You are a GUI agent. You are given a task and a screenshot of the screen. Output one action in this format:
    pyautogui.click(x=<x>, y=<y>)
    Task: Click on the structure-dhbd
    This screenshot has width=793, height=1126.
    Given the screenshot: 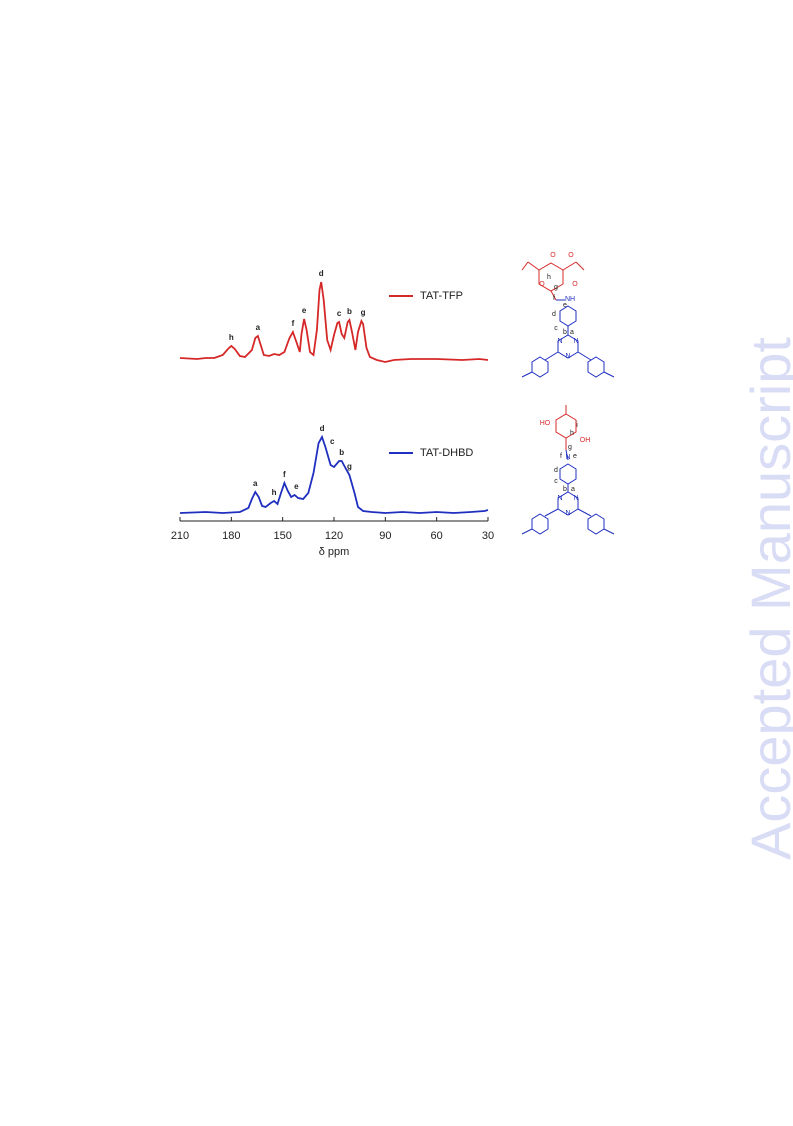 What is the action you would take?
    pyautogui.click(x=568, y=470)
    